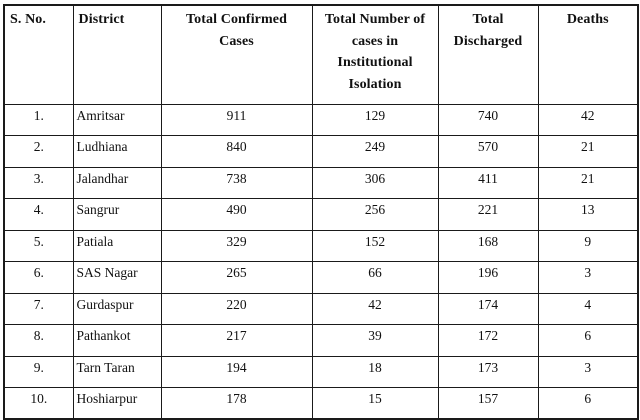 Image resolution: width=640 pixels, height=420 pixels. What do you see at coordinates (236, 214) in the screenshot?
I see `confirmed-cell: 490` at bounding box center [236, 214].